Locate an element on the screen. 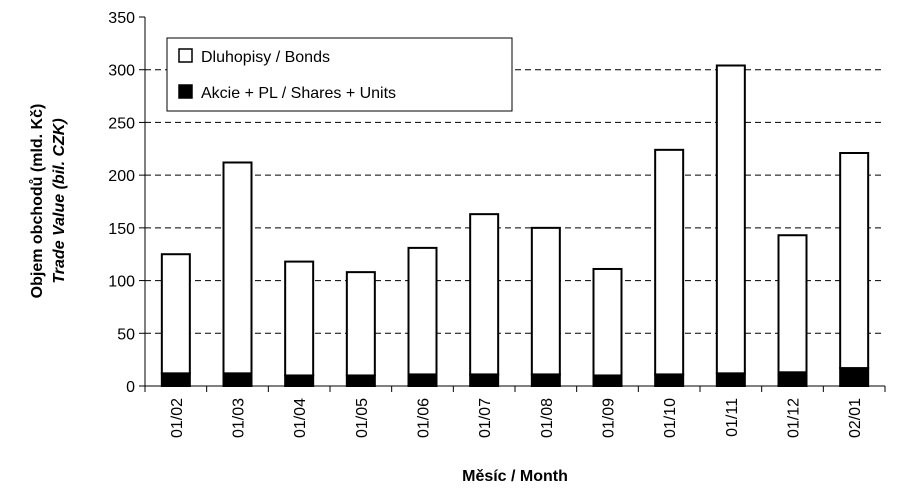 The width and height of the screenshot is (901, 488). x-tick-label: 01/10 is located at coordinates (670, 418).